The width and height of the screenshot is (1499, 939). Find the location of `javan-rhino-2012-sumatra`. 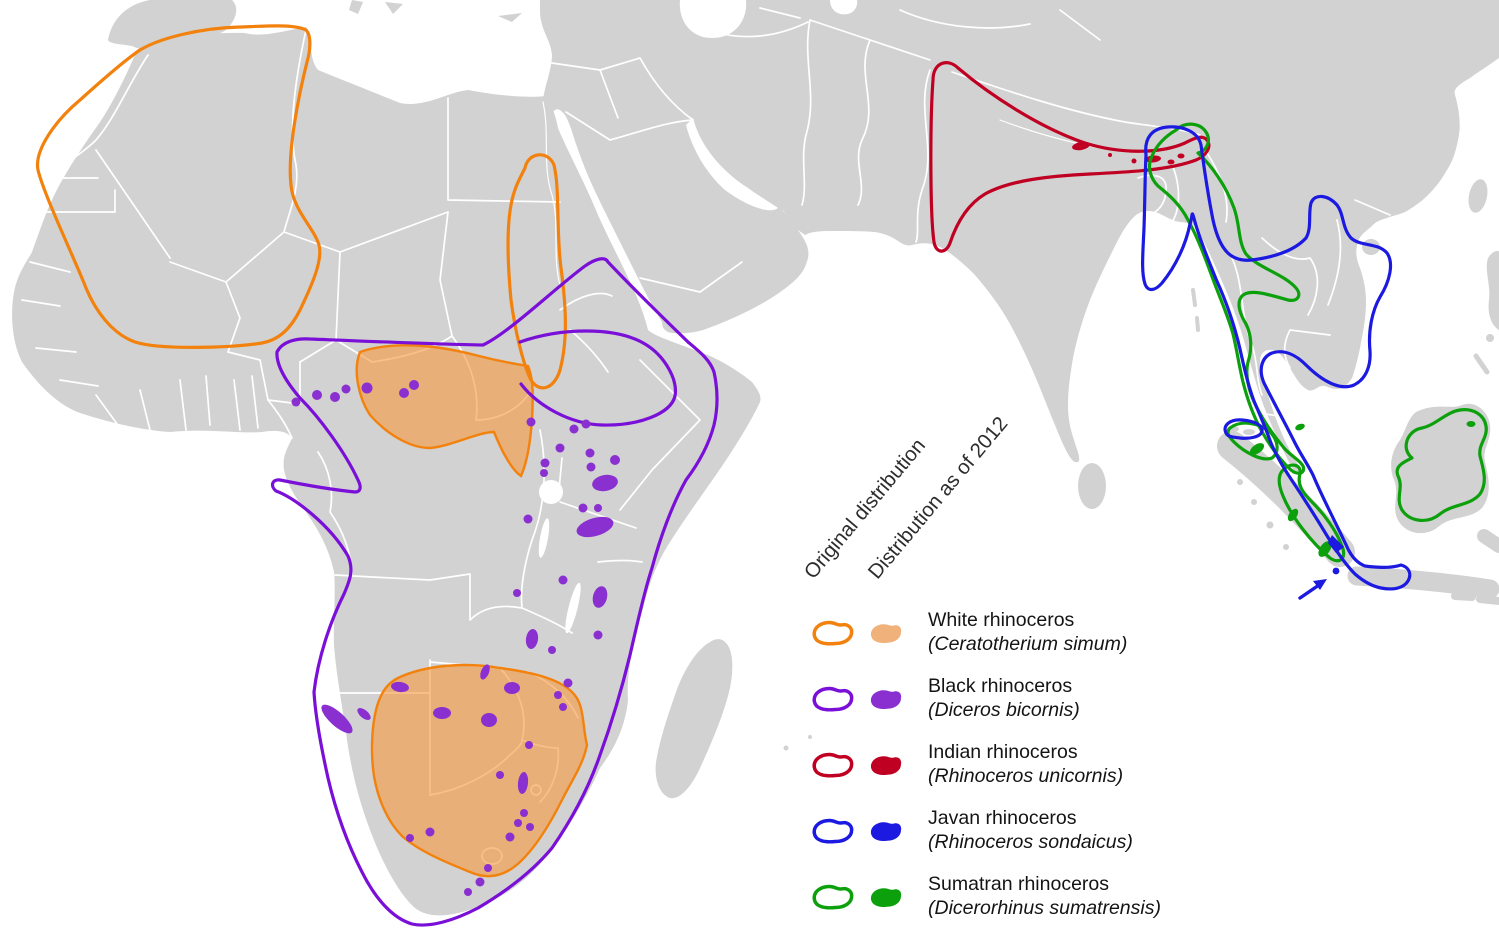

javan-rhino-2012-sumatra is located at coordinates (1336, 544).